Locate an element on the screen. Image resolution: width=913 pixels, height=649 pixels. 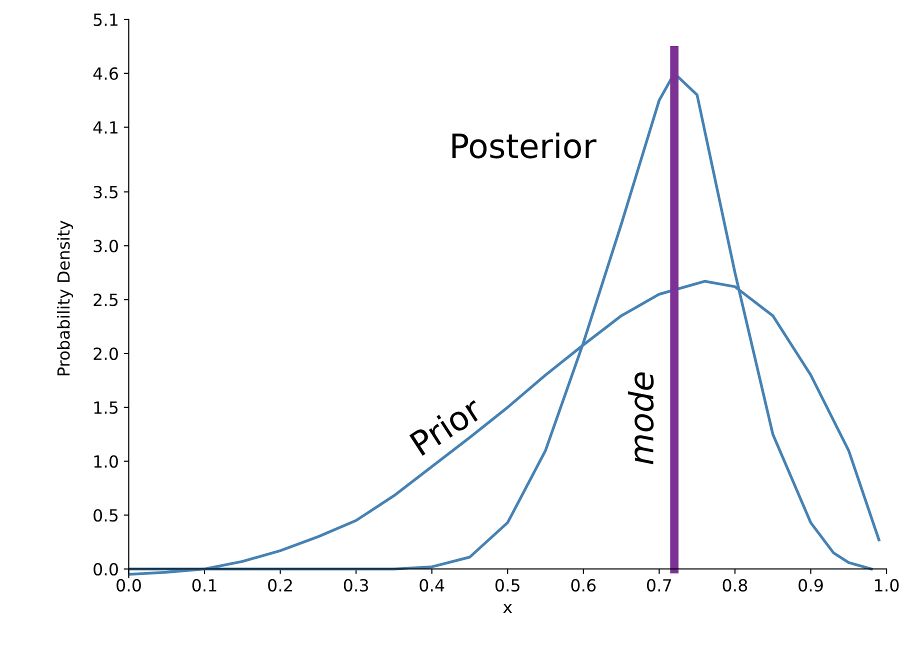
series-label: Posterior is located at coordinates (524, 145).